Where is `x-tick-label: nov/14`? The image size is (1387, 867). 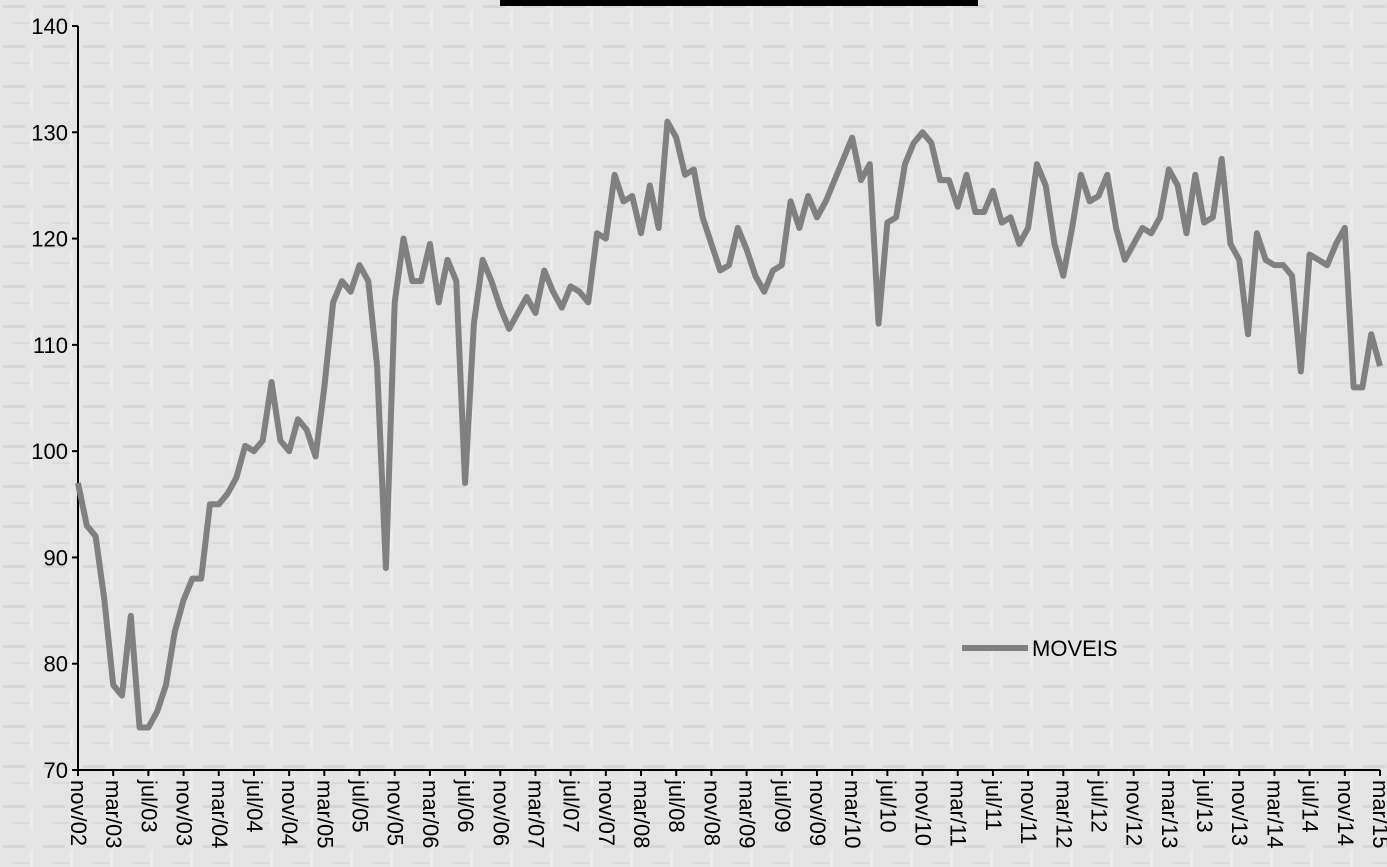 x-tick-label: nov/14 is located at coordinates (1345, 813).